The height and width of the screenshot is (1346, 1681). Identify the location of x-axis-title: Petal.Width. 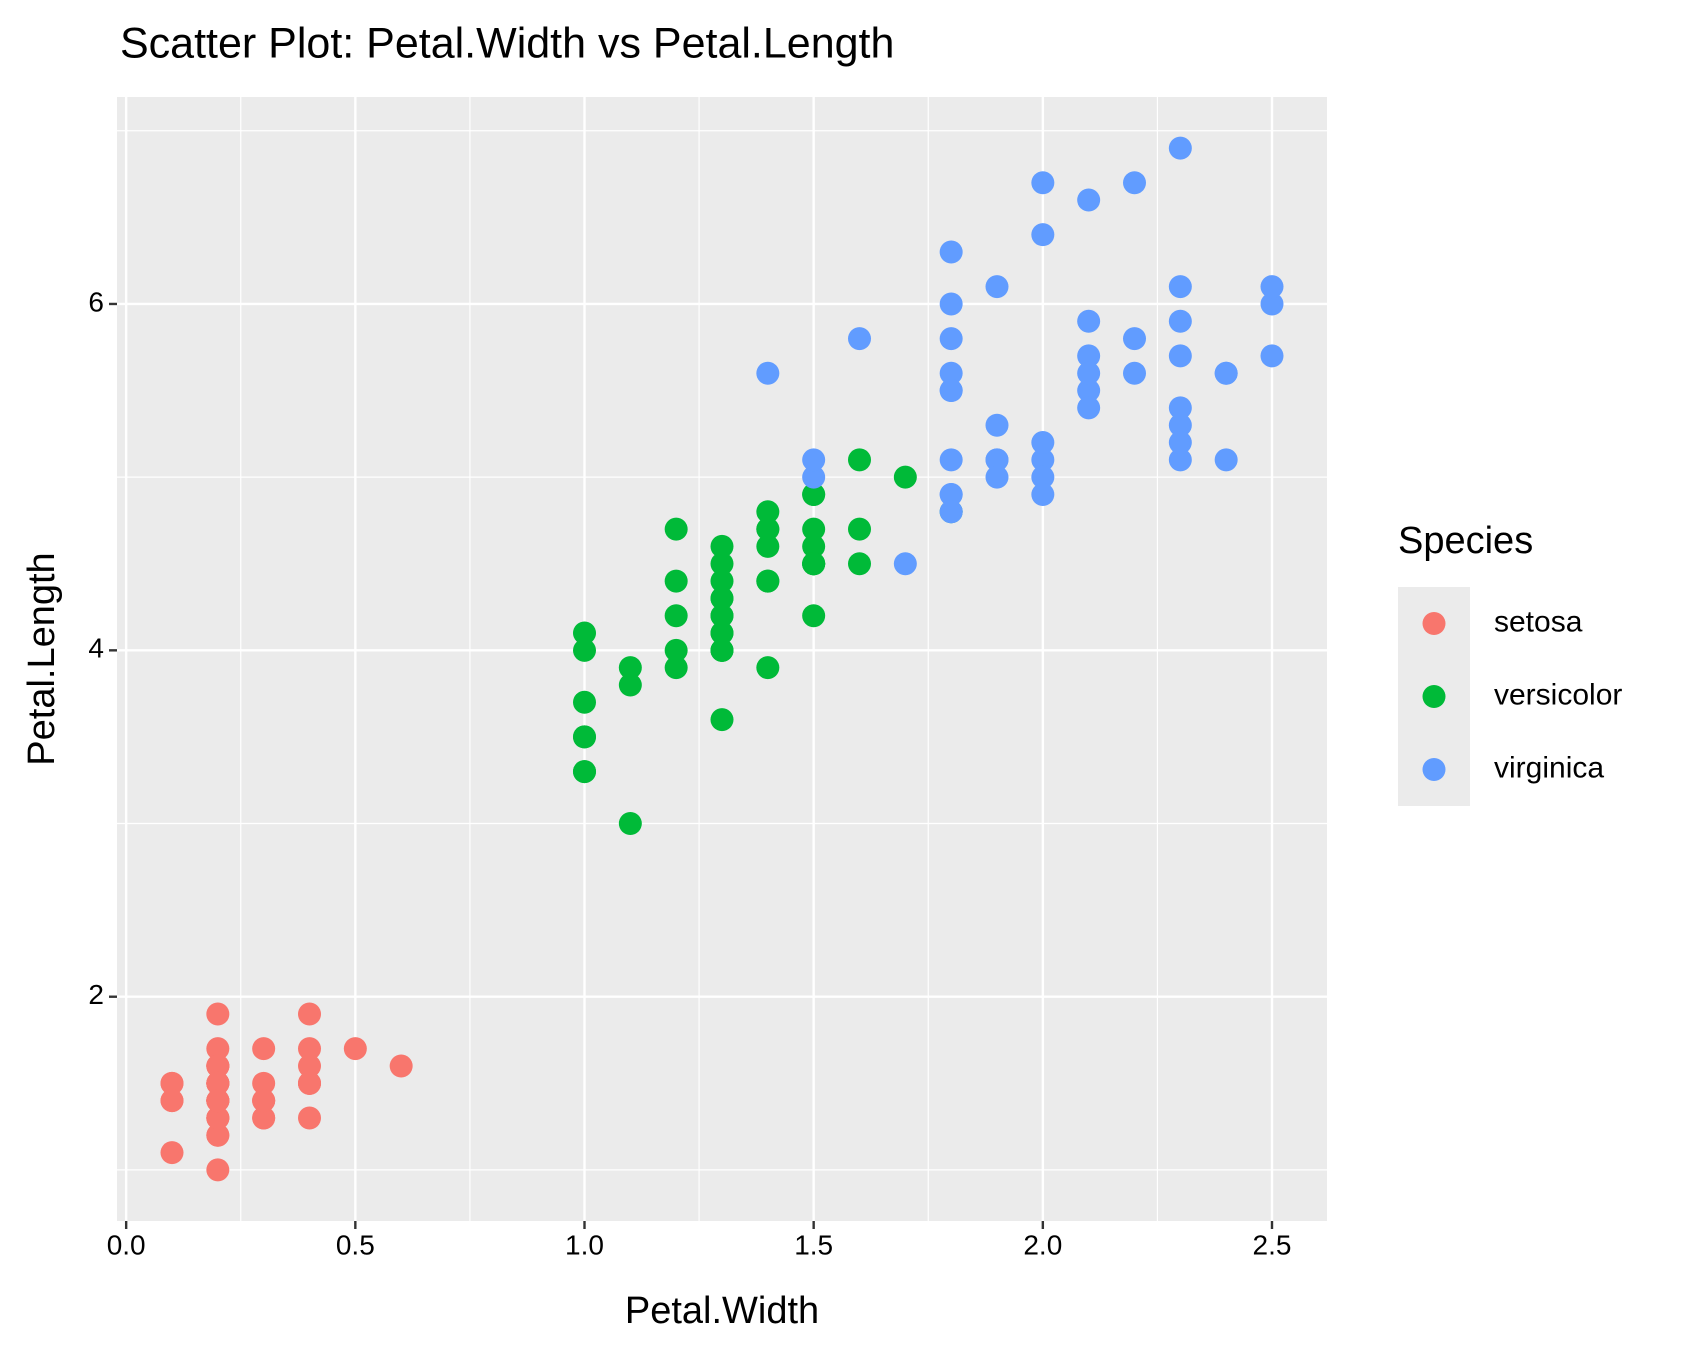
(722, 1311).